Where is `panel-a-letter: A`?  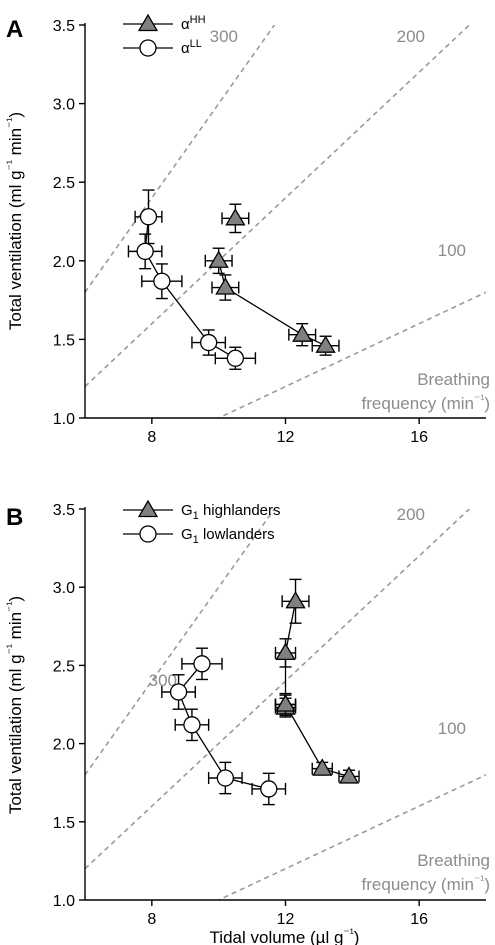 panel-a-letter: A is located at coordinates (14, 29).